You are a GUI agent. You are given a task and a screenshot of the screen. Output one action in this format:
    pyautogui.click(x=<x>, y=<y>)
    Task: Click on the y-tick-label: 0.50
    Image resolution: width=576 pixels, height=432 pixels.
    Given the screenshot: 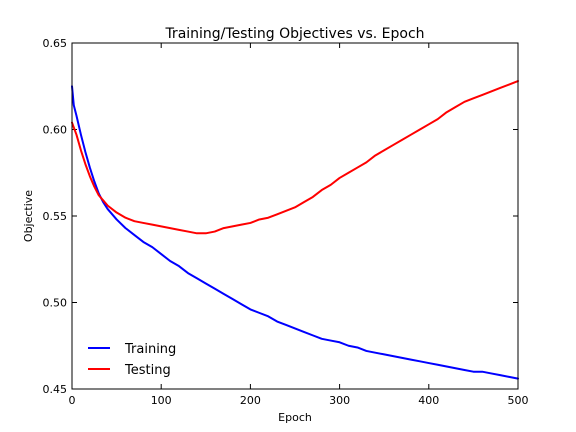 What is the action you would take?
    pyautogui.click(x=55, y=303)
    